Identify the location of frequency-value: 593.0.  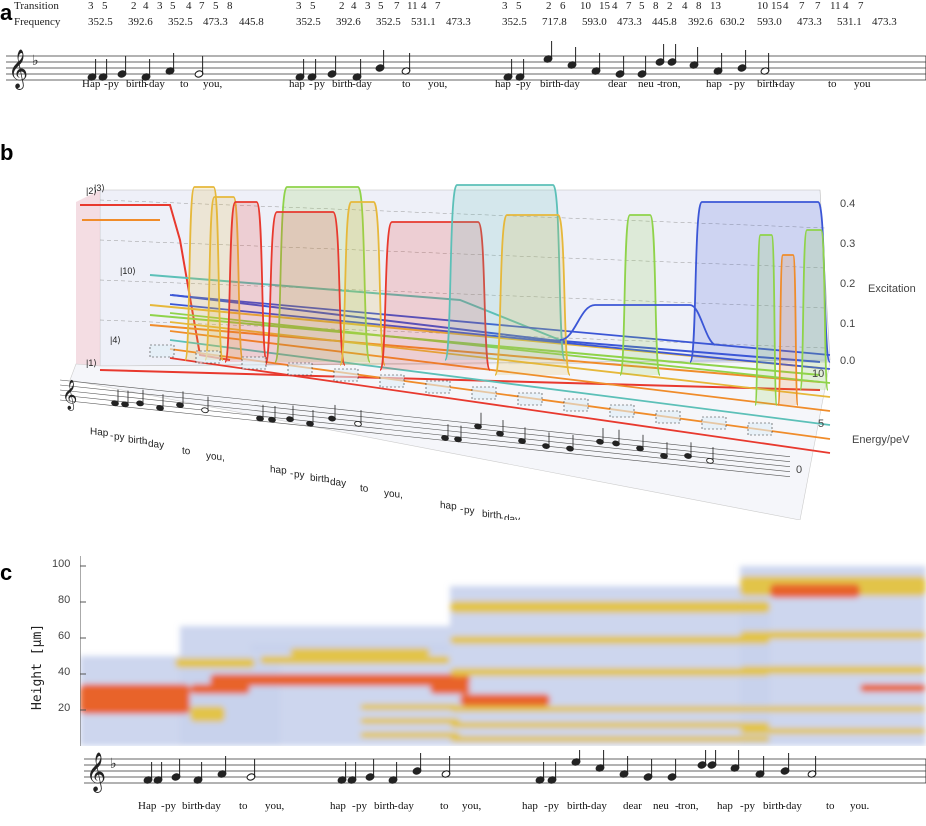
(769, 22).